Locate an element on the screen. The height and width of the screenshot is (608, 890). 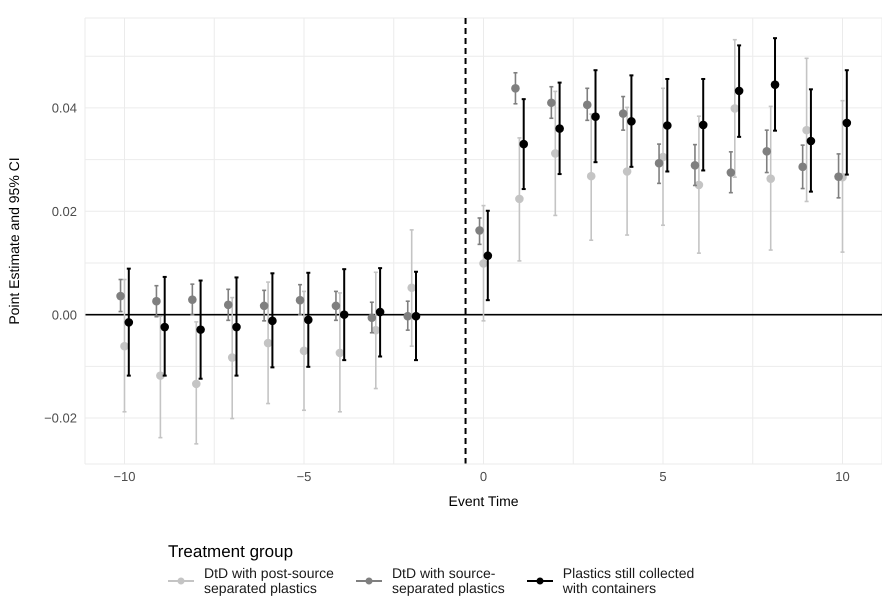
x-tick-label: −5 is located at coordinates (304, 476).